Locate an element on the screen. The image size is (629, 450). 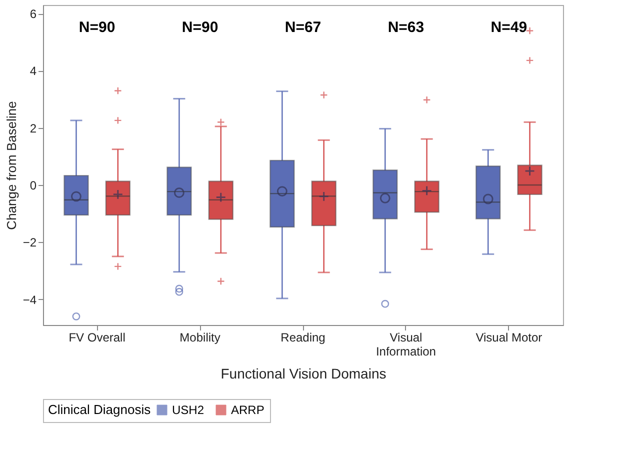
y-axis-title: Change from Baseline is located at coordinates (11, 165).